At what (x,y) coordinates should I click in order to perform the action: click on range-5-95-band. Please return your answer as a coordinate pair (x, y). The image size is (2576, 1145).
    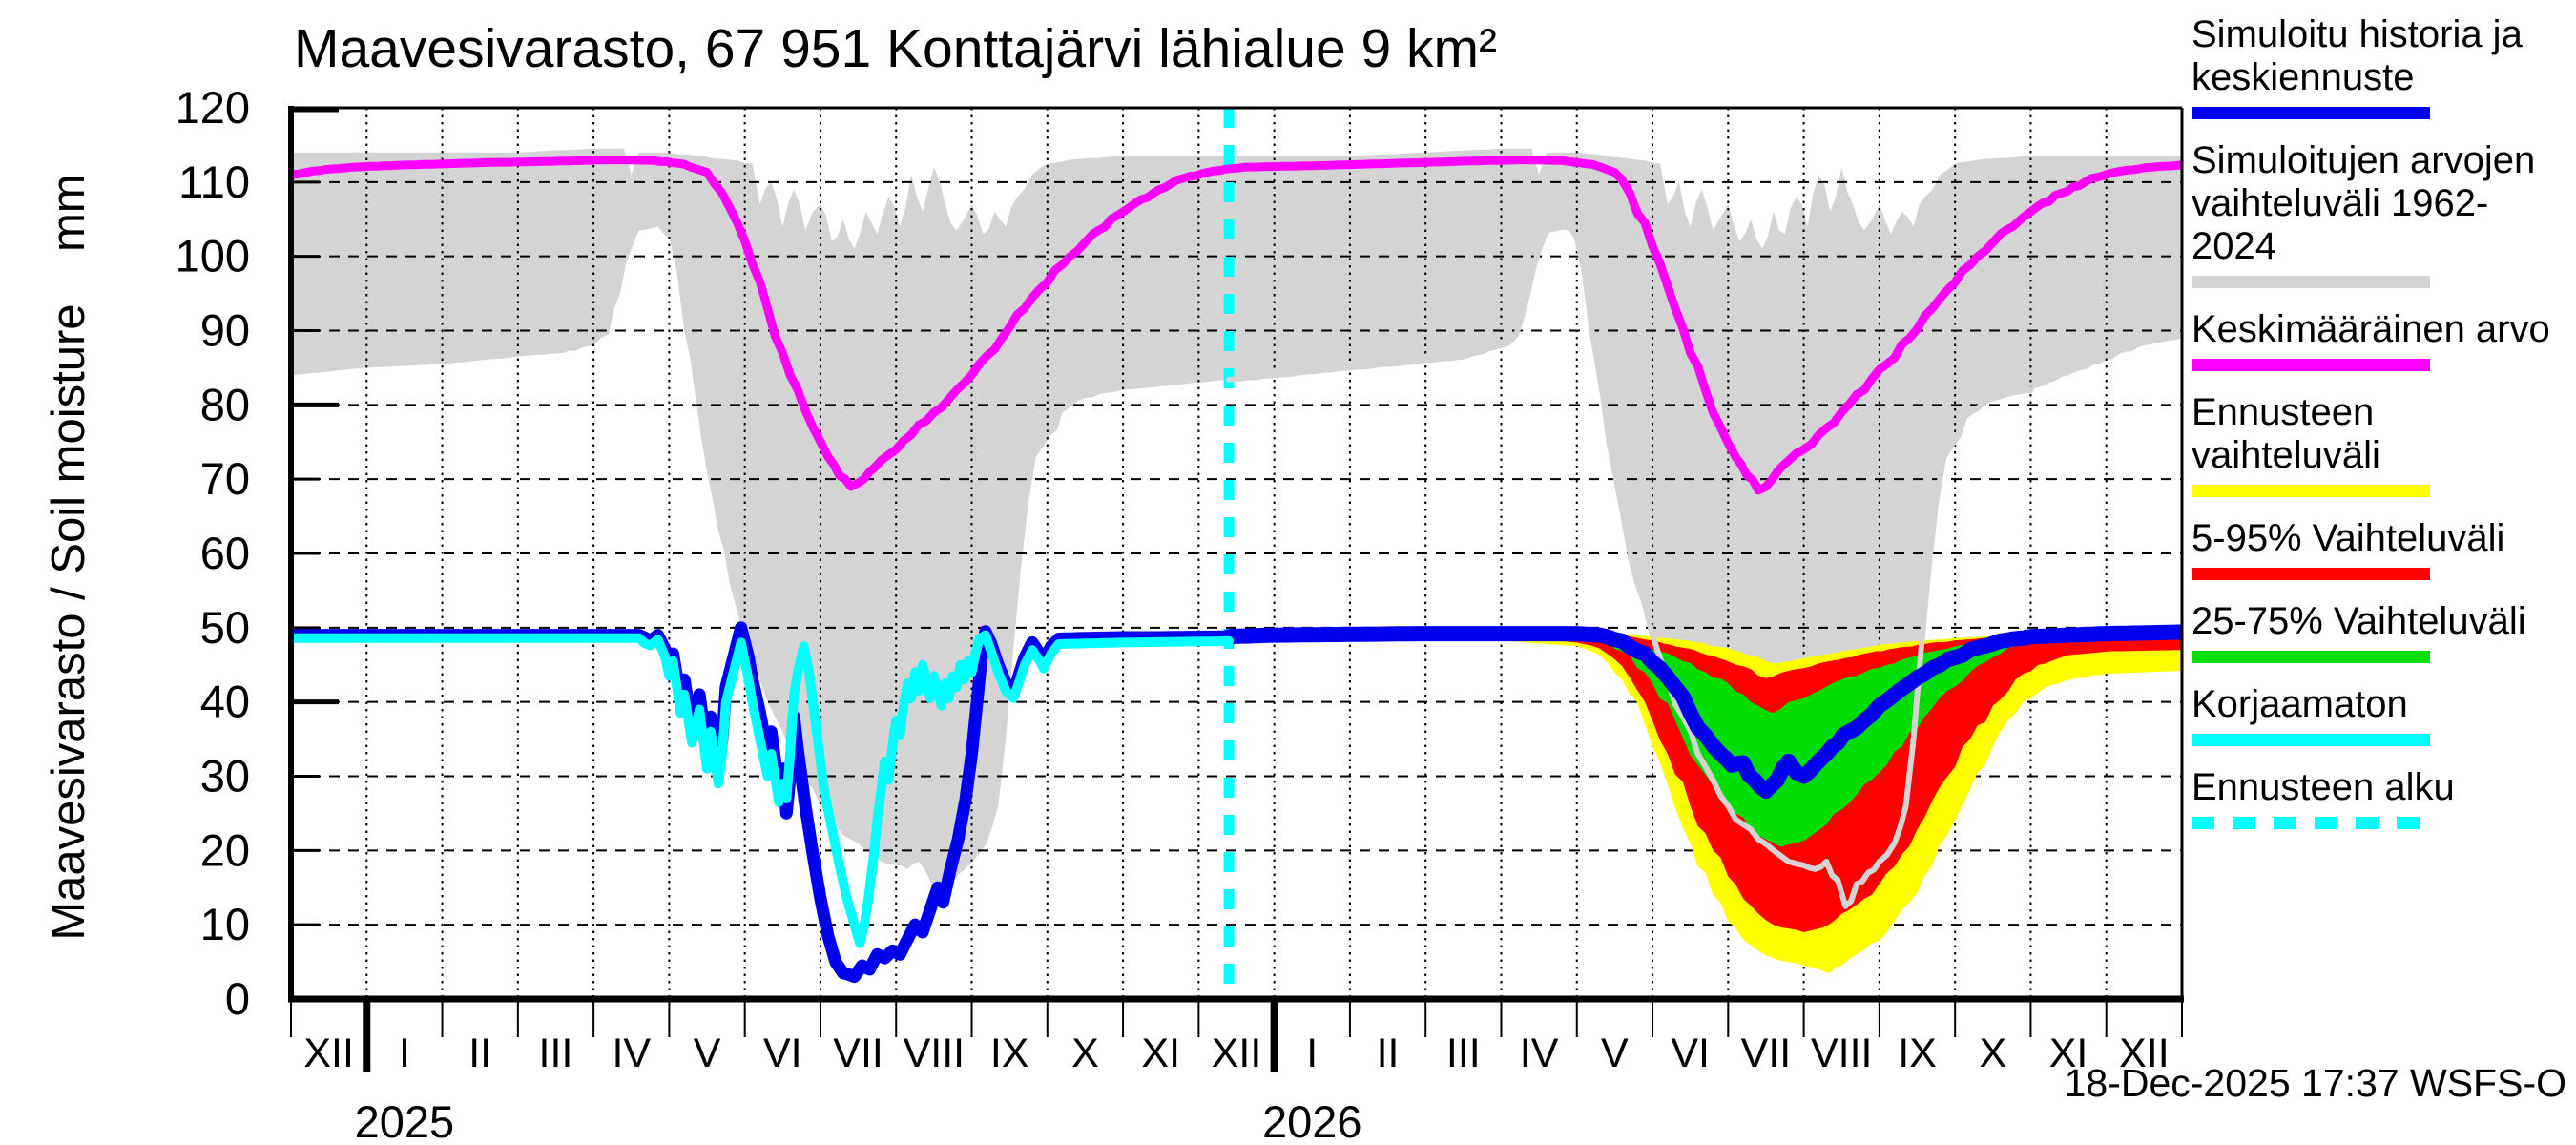
    Looking at the image, I should click on (1705, 782).